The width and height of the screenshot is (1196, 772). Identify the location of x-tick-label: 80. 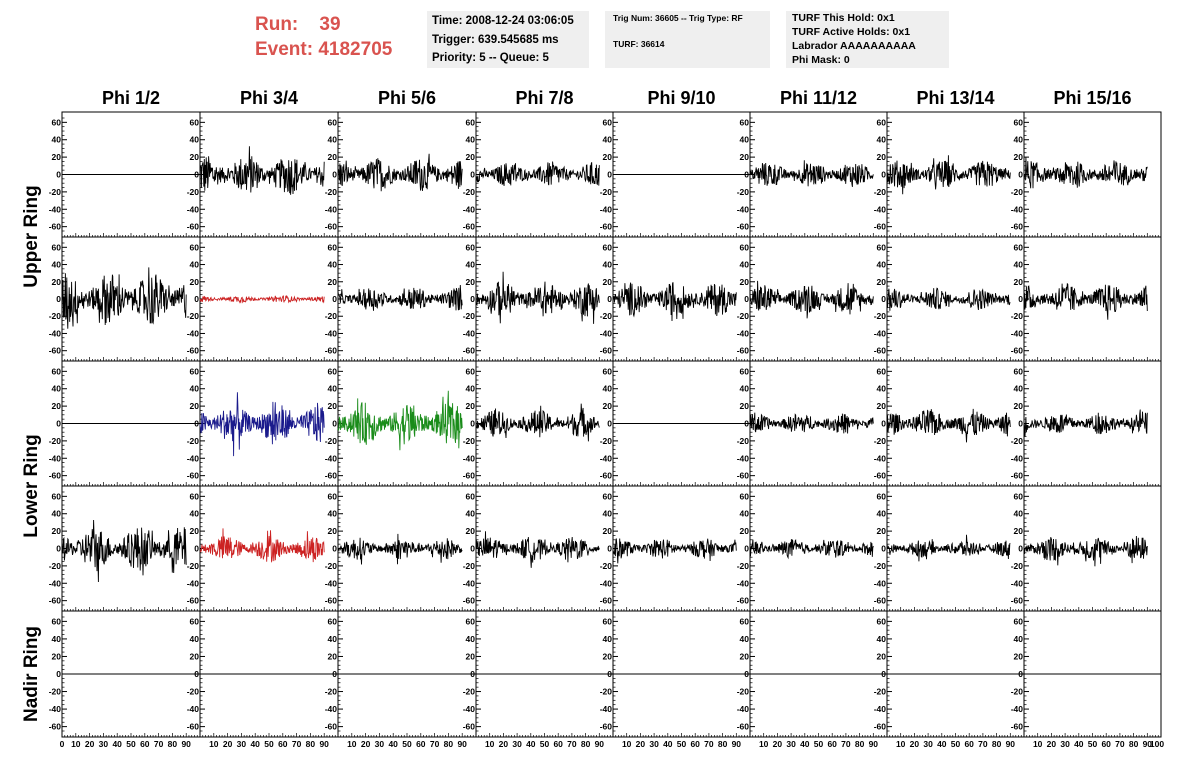
(311, 744).